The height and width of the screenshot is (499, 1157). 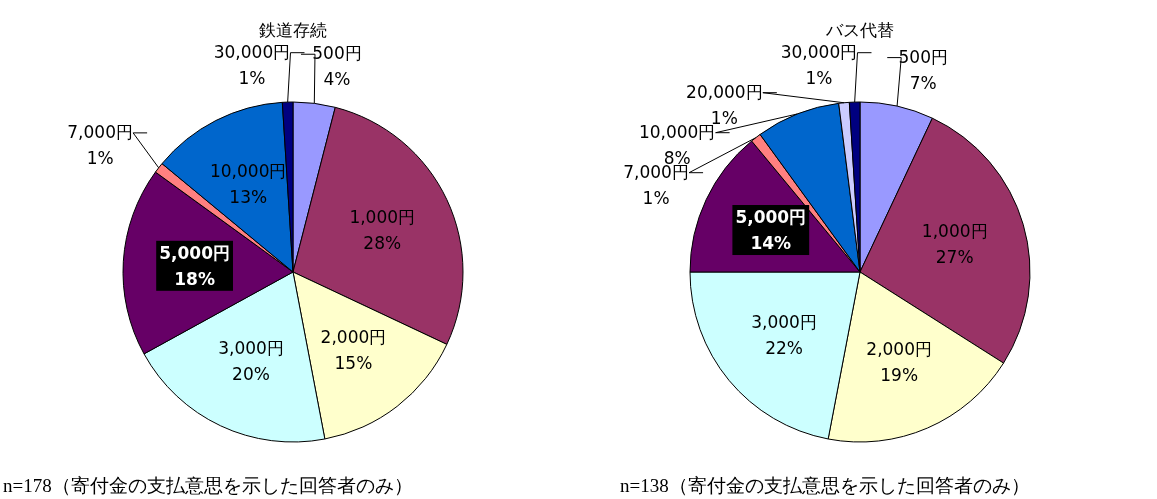 What do you see at coordinates (825, 485) in the screenshot?
I see `text: n=138（寄付金の支払意思を示した回答者のみ）` at bounding box center [825, 485].